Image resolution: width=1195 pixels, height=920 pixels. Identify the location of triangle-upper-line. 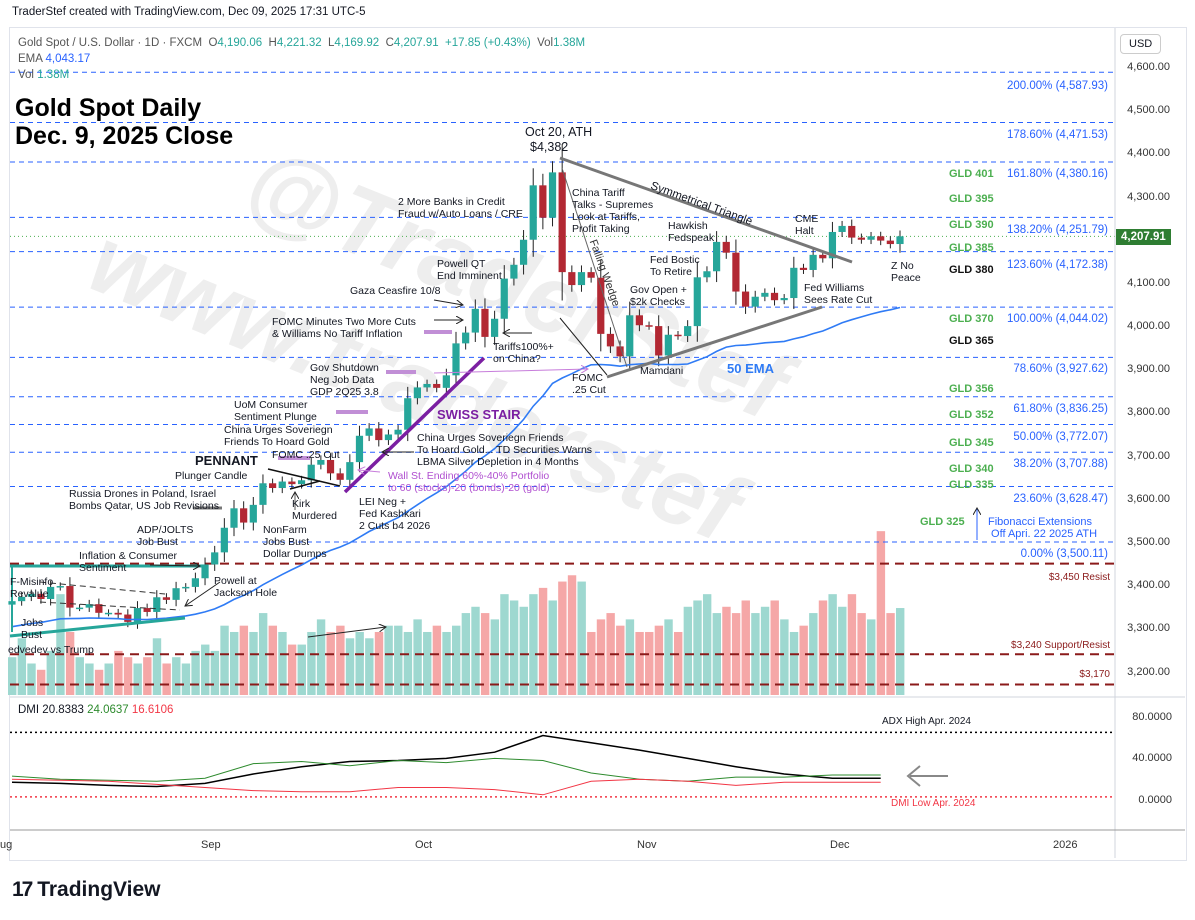
(706, 210).